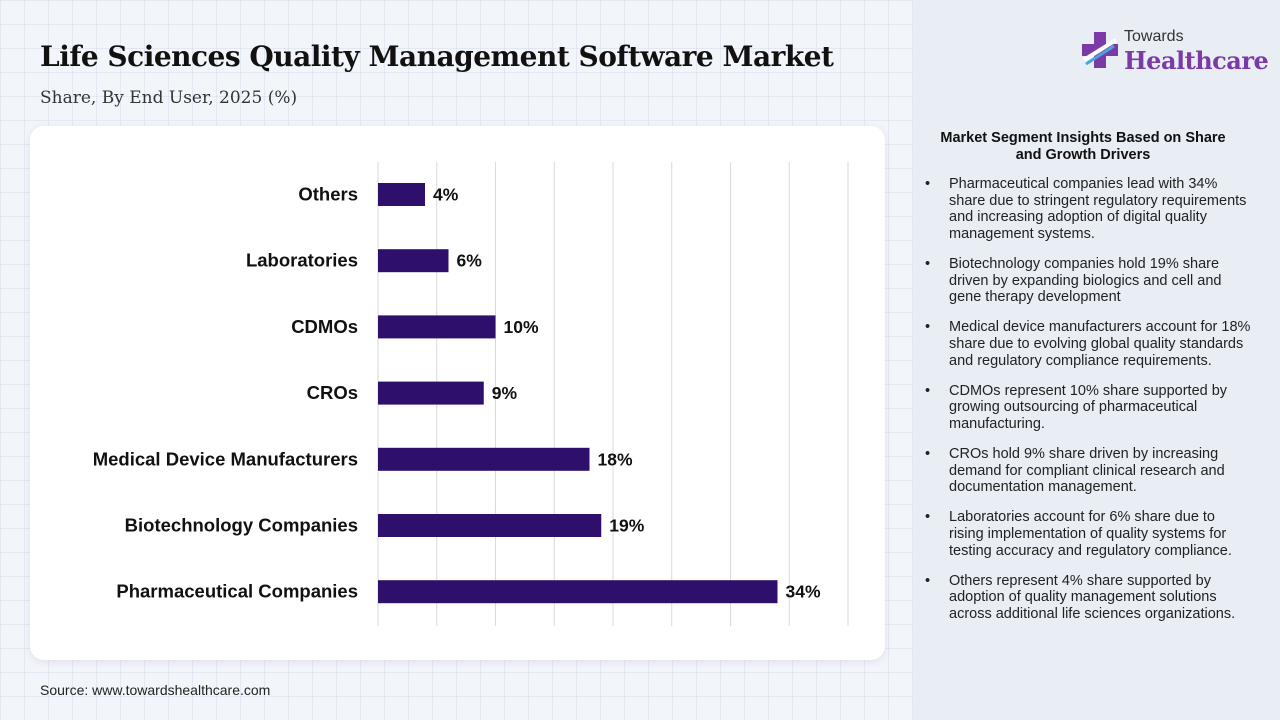 The width and height of the screenshot is (1280, 720). Describe the element at coordinates (1100, 50) in the screenshot. I see `medical-cross-icon` at that location.